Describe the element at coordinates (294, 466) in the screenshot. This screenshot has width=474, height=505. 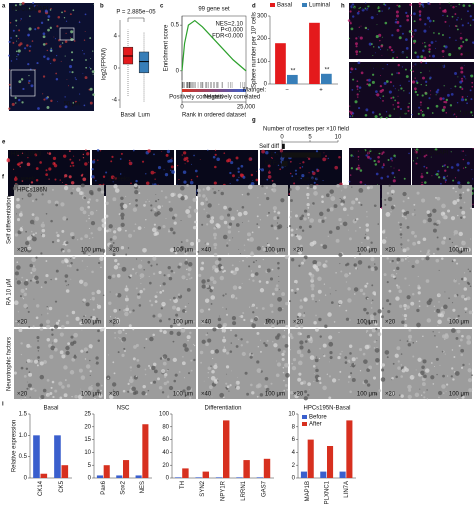
I see `y-tick-label: 2` at that location.